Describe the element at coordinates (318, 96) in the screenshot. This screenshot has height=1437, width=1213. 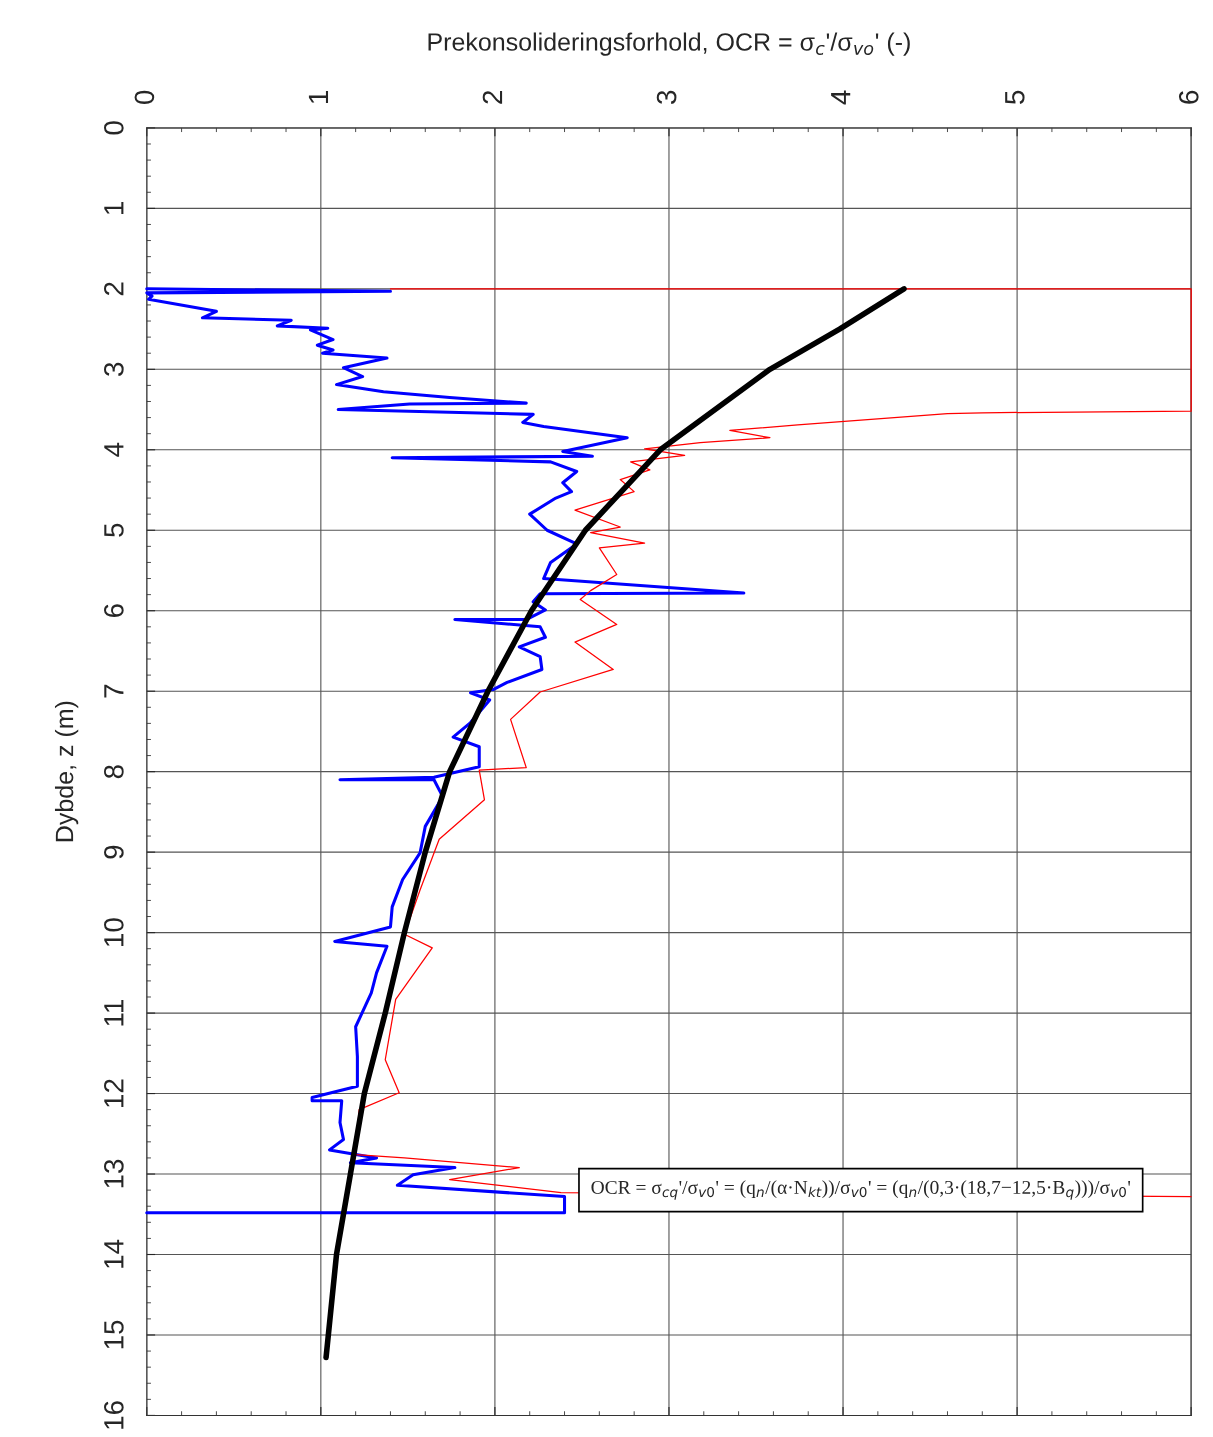
I see `x-tick-label: 1` at that location.